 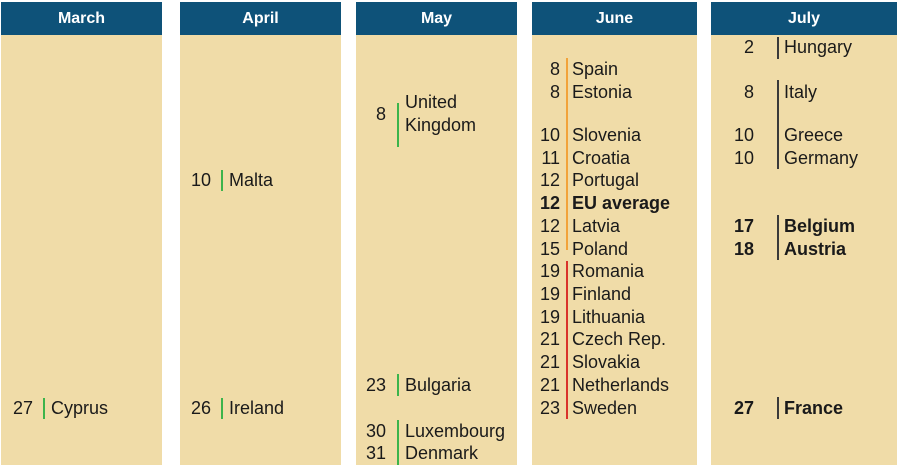 What do you see at coordinates (614, 18) in the screenshot?
I see `month-header: June` at bounding box center [614, 18].